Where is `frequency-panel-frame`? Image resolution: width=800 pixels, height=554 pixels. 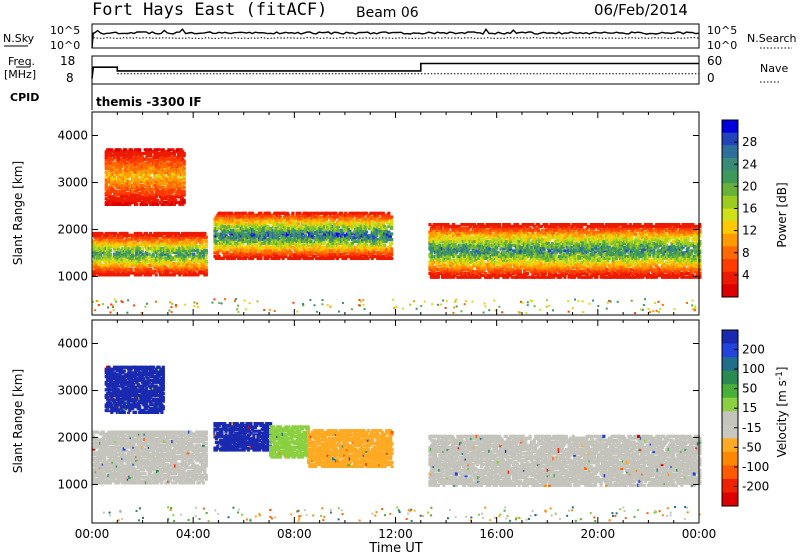 frequency-panel-frame is located at coordinates (395, 70).